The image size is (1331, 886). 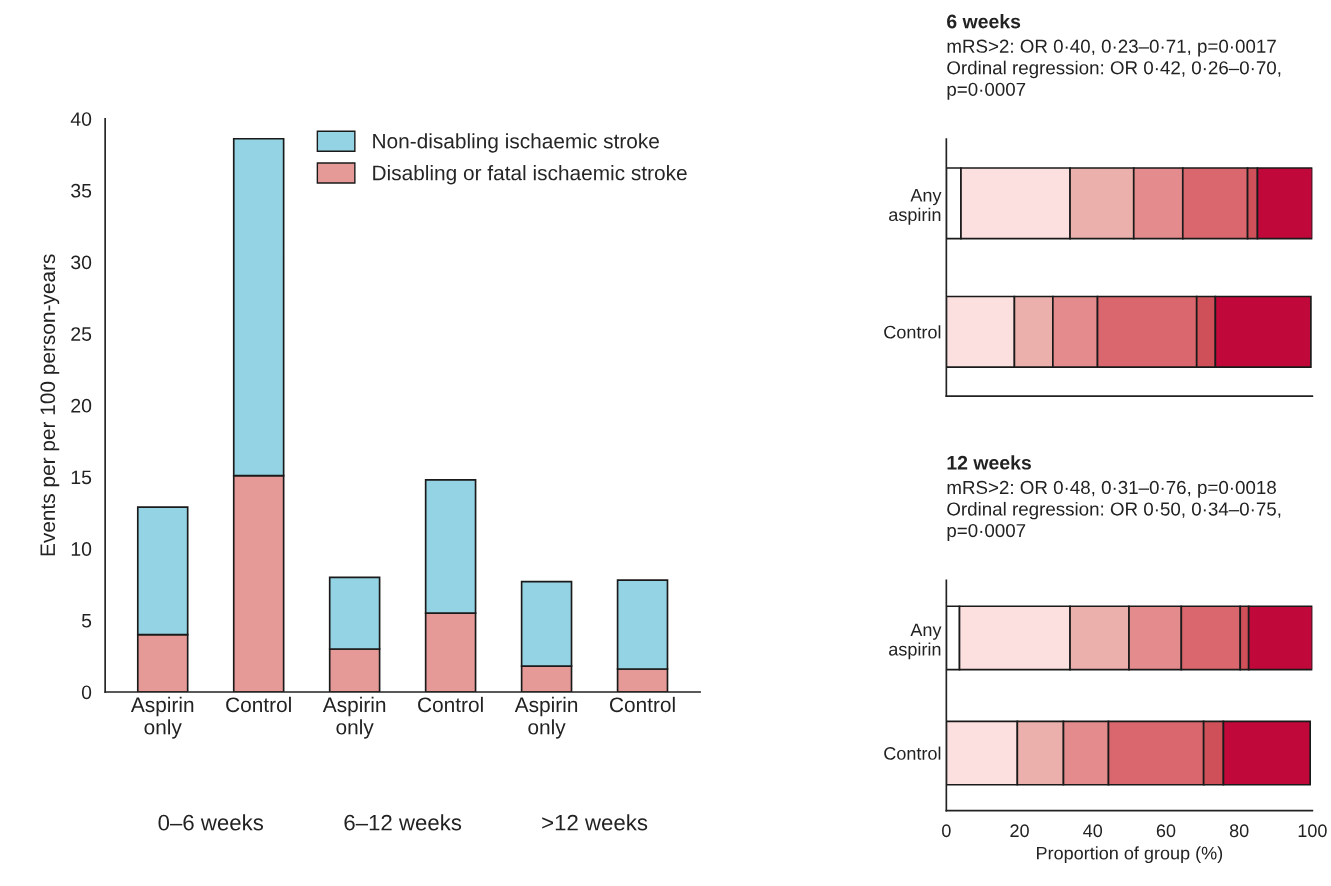 What do you see at coordinates (1130, 855) in the screenshot?
I see `x-axis-title: Proportion of group (%)` at bounding box center [1130, 855].